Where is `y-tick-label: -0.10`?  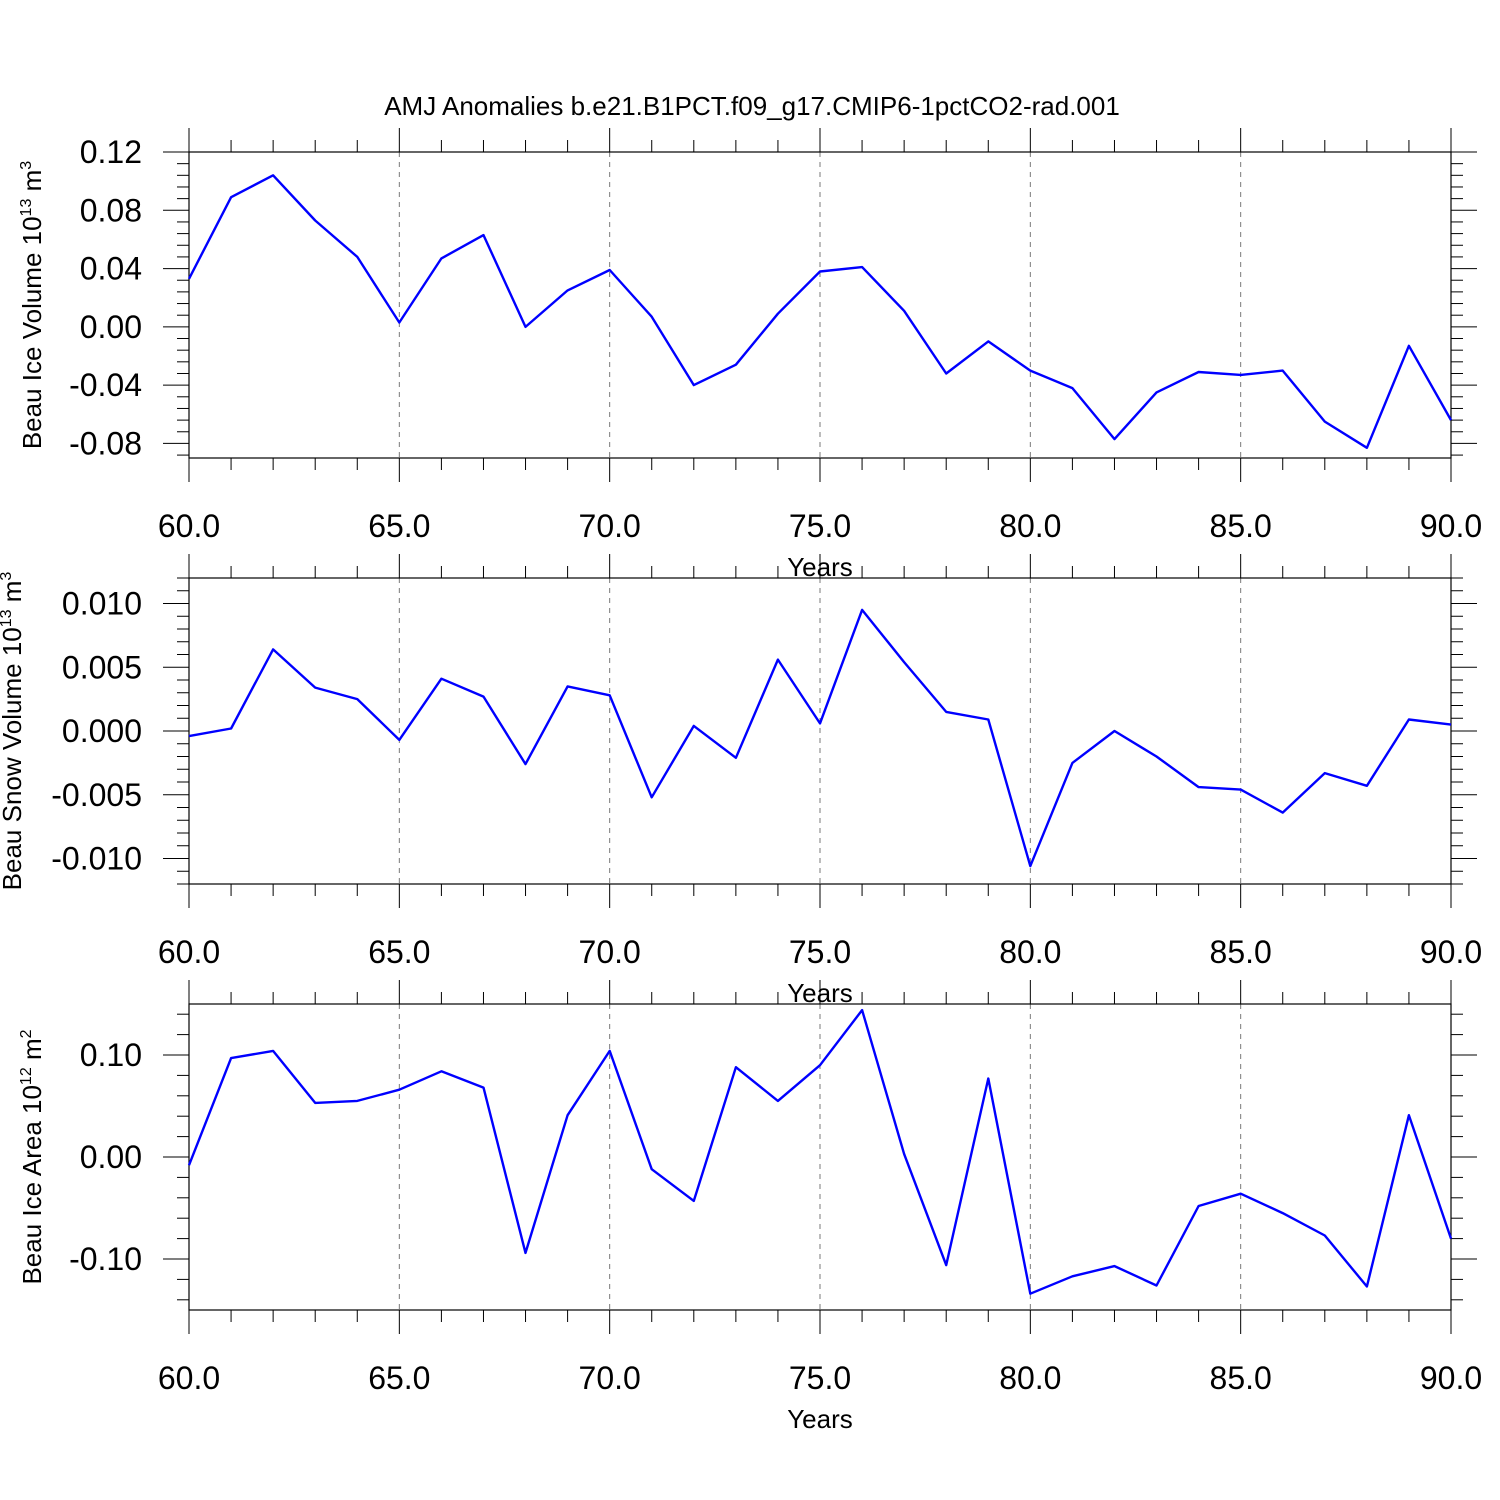 y-tick-label: -0.10 is located at coordinates (105, 1259).